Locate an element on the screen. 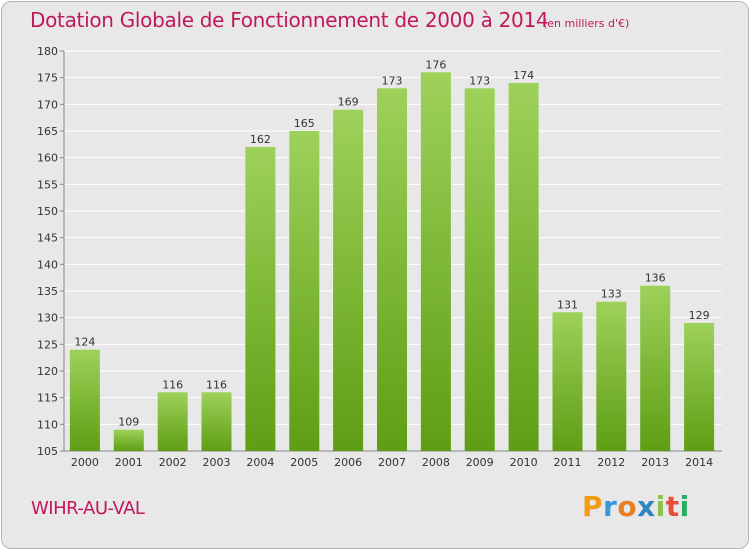 Image resolution: width=750 pixels, height=550 pixels. bar-2003 is located at coordinates (216, 421).